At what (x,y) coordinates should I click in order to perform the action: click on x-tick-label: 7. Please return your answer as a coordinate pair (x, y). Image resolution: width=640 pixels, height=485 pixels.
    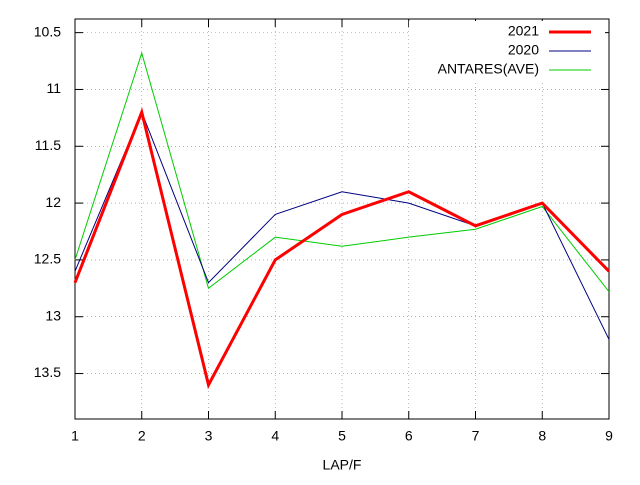
    Looking at the image, I should click on (476, 436).